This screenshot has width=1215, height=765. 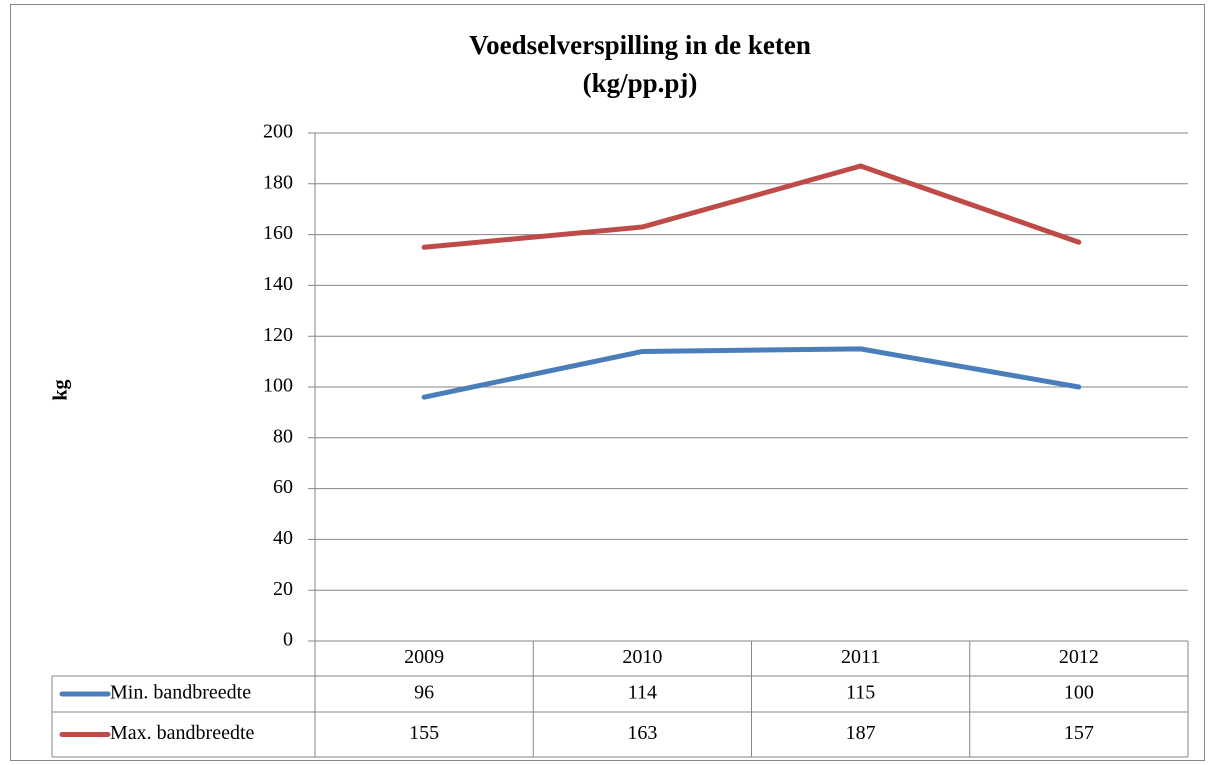 What do you see at coordinates (278, 335) in the screenshot?
I see `y-tick-label: 120` at bounding box center [278, 335].